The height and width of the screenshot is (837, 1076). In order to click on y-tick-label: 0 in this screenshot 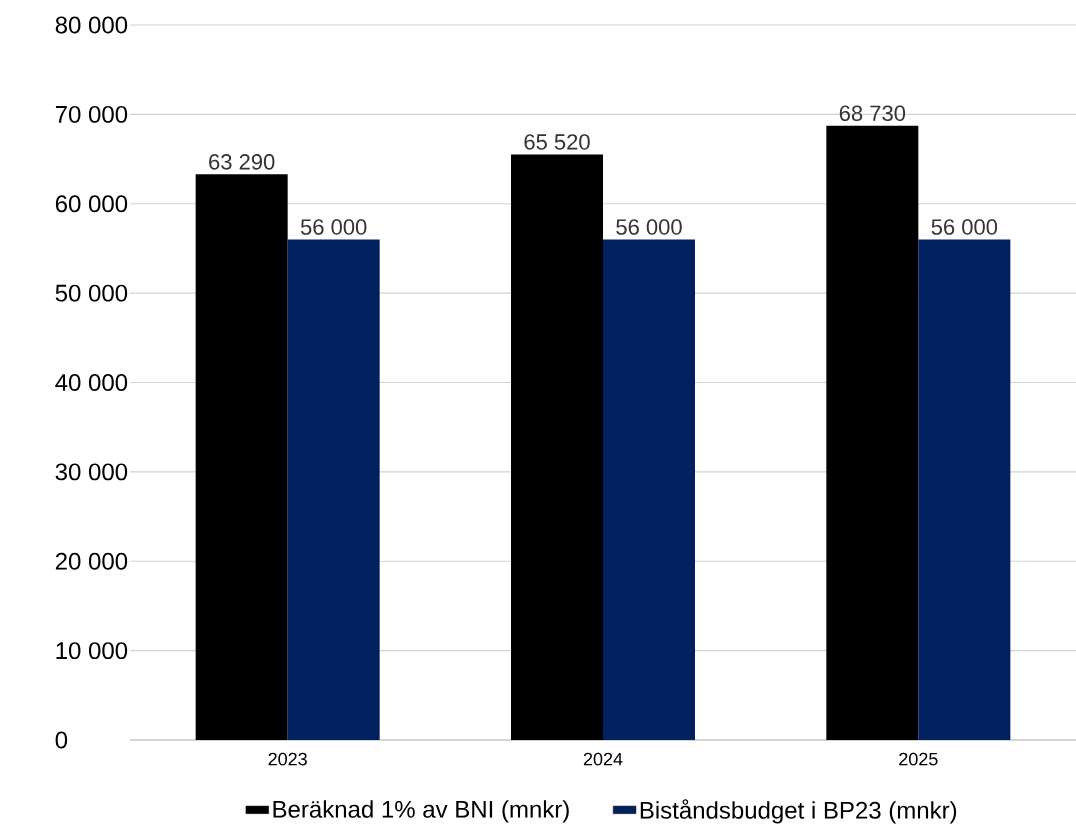, I will do `click(61, 740)`.